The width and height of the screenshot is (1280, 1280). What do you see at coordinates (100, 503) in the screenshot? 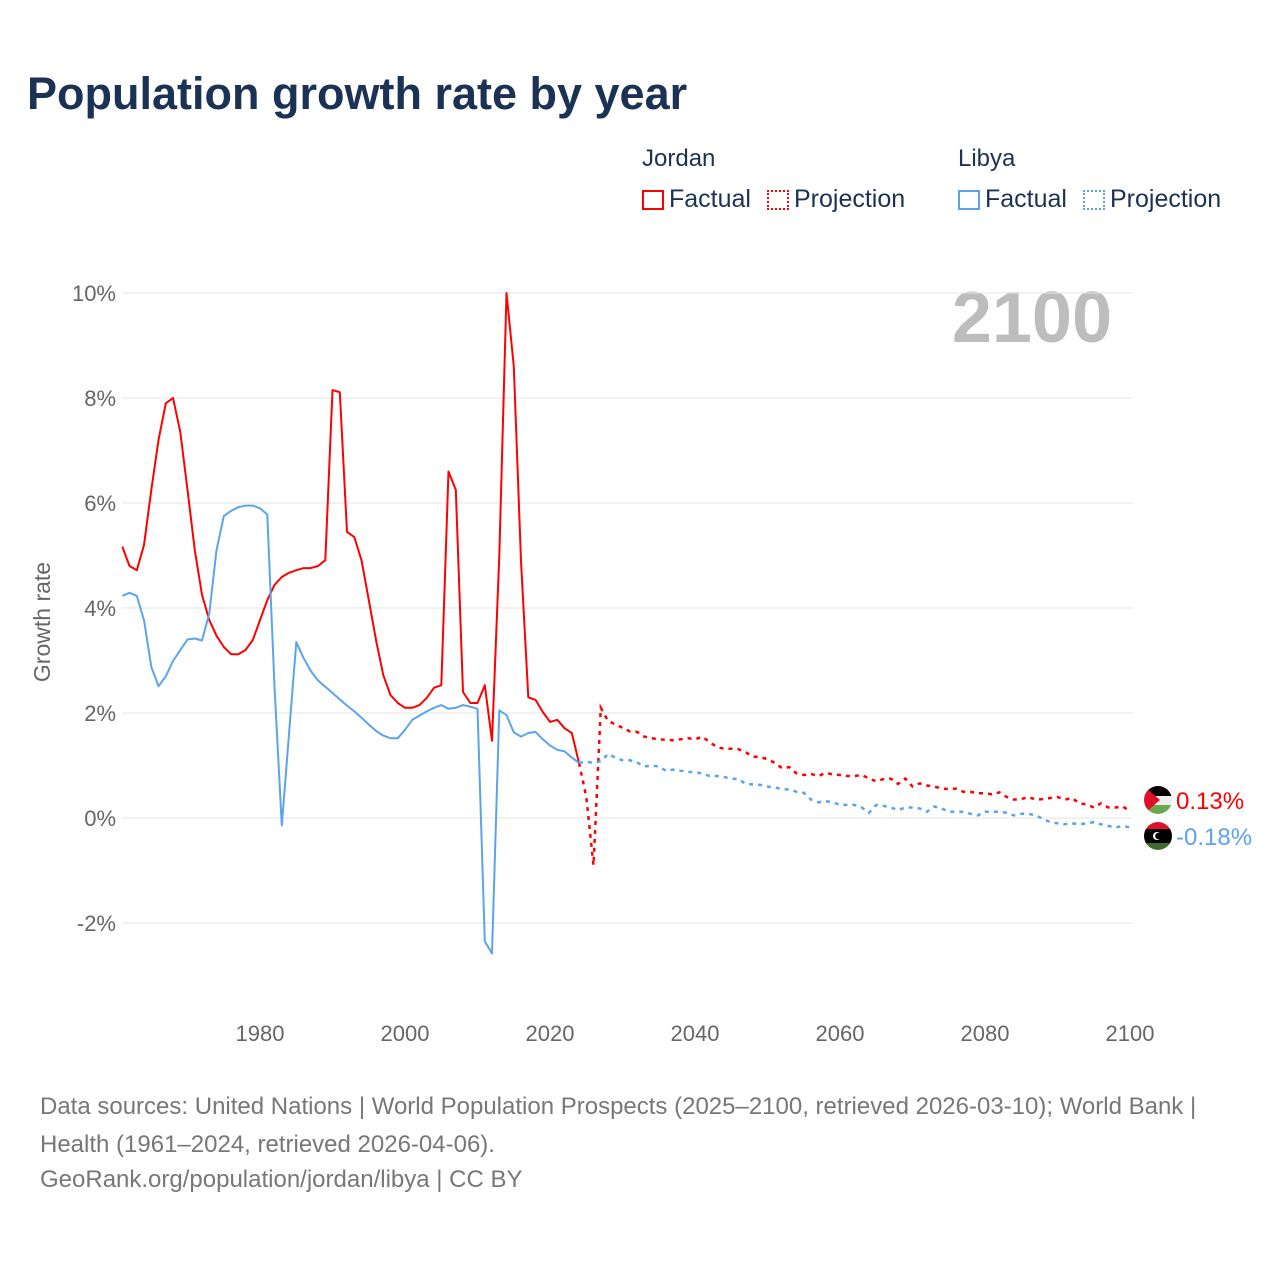
I see `y-tick-label: 6%` at bounding box center [100, 503].